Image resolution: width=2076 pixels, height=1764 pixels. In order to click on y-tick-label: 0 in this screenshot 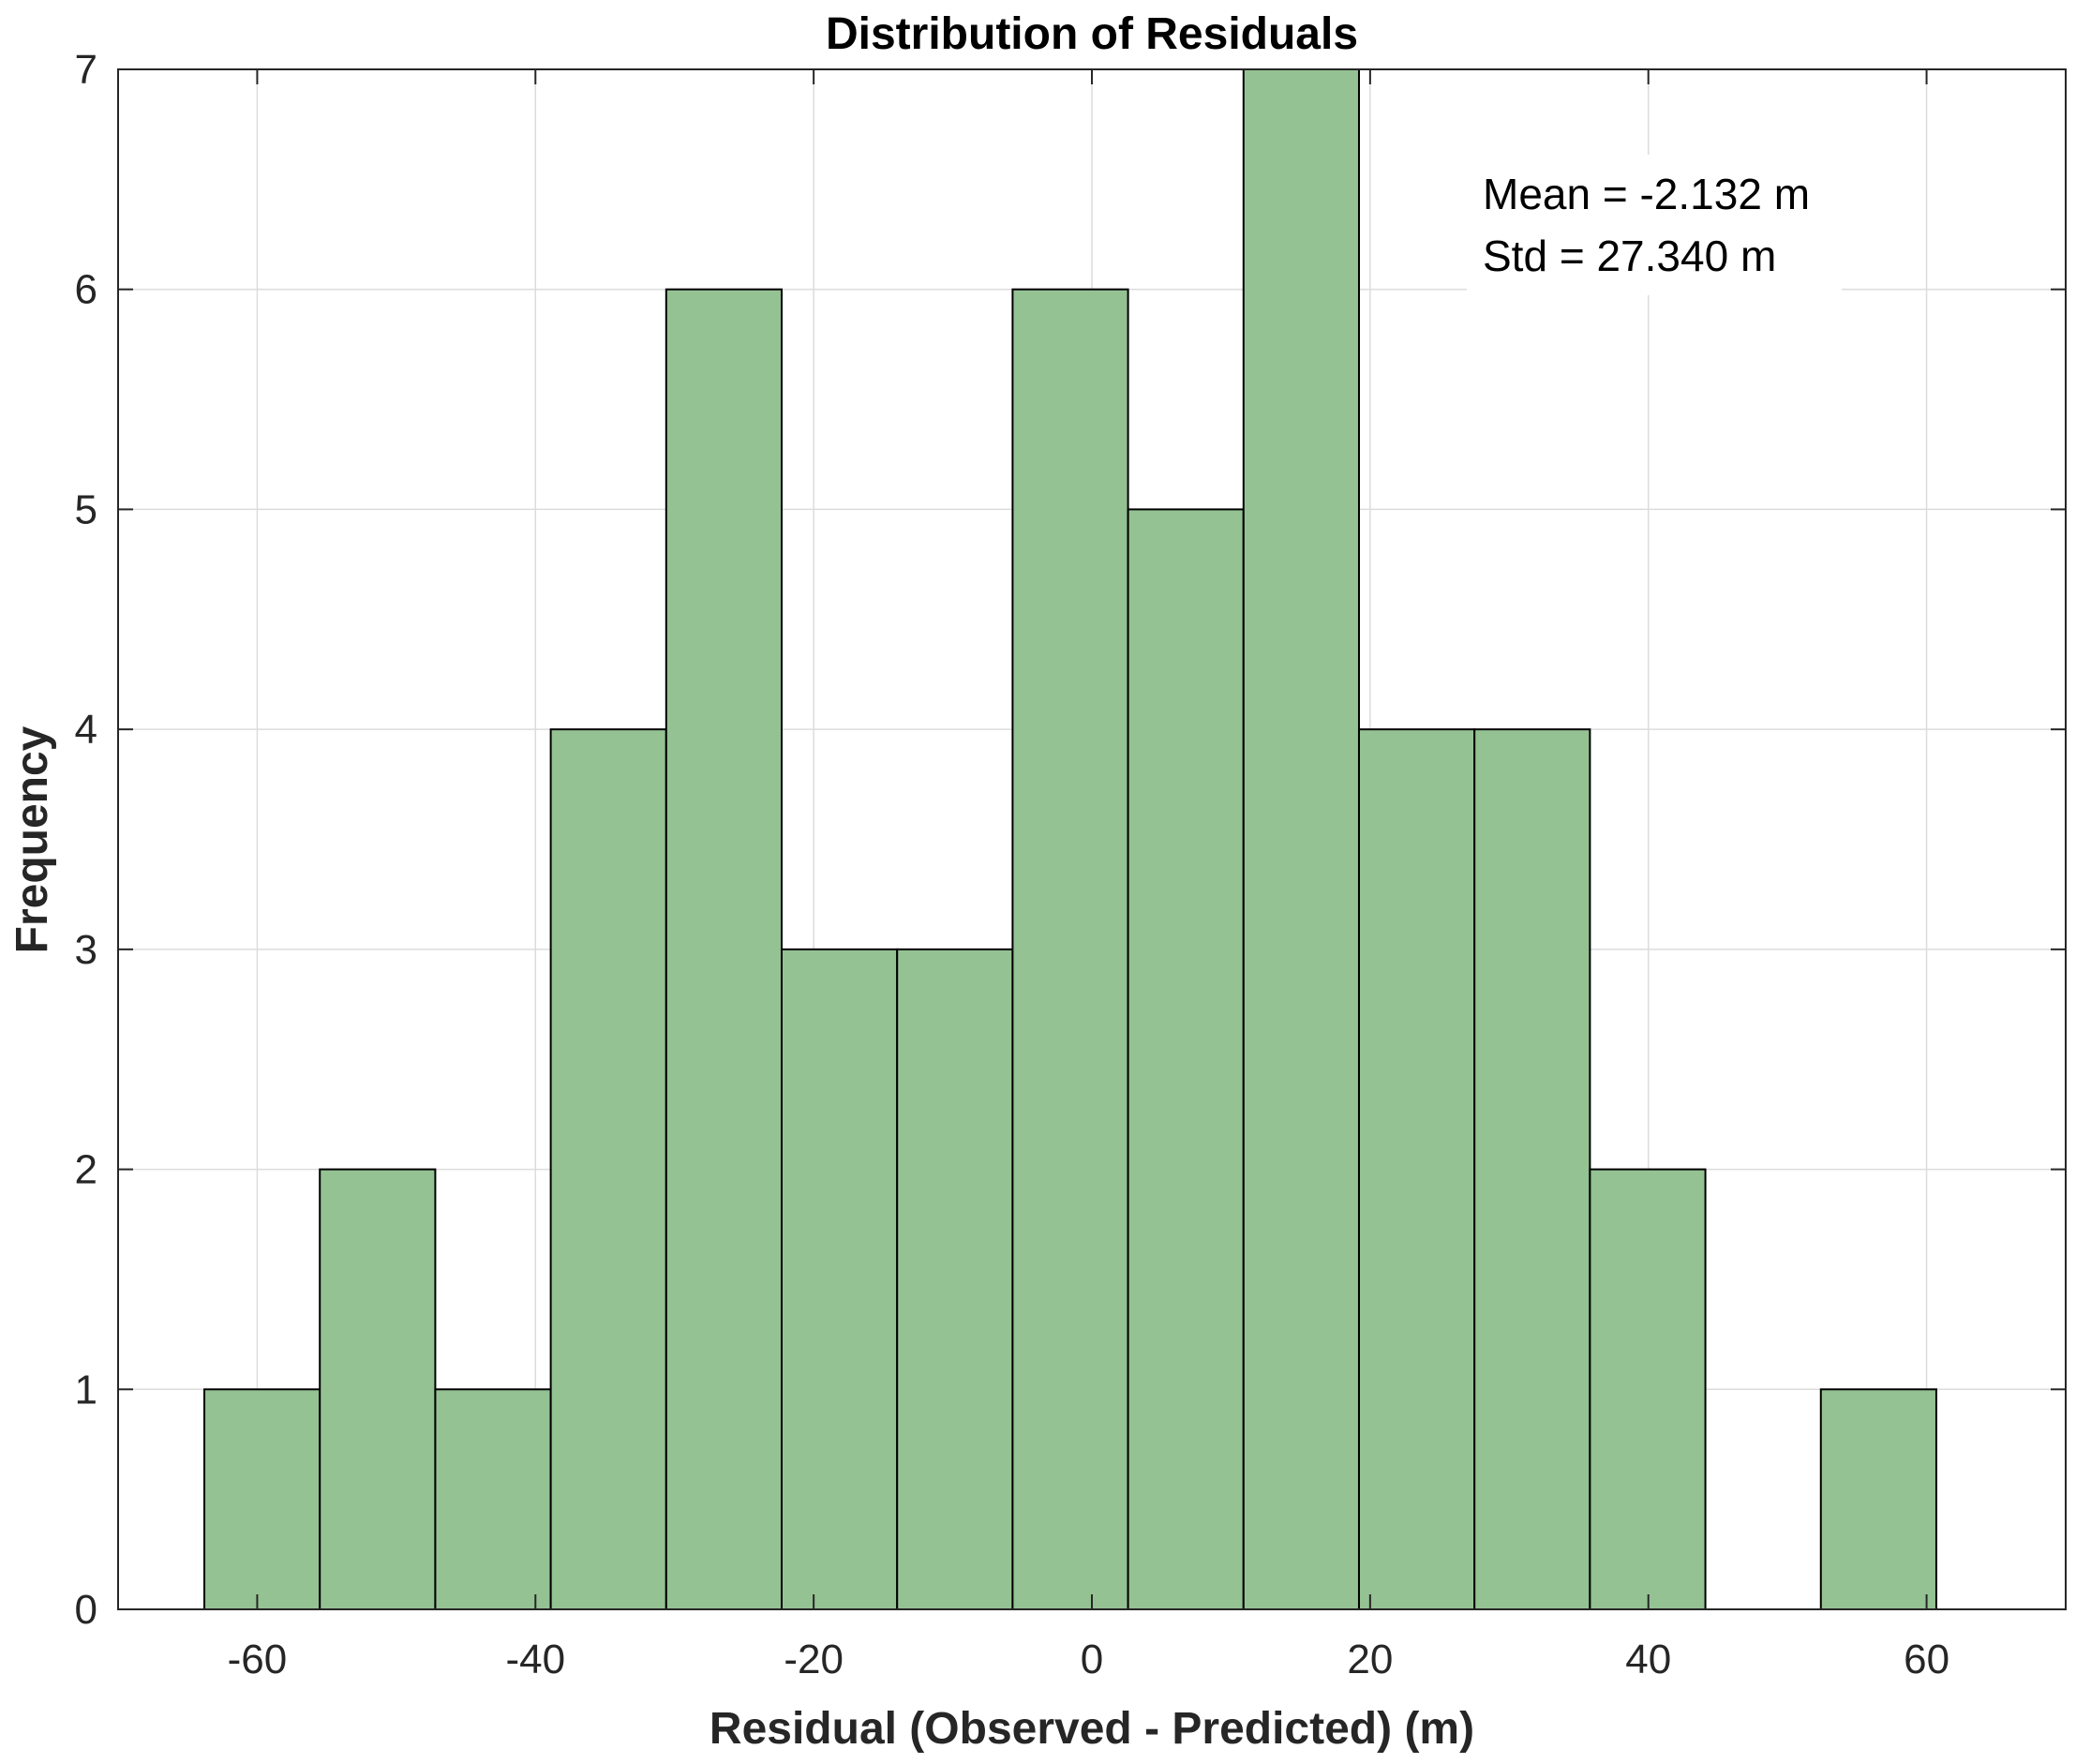, I will do `click(86, 1610)`.